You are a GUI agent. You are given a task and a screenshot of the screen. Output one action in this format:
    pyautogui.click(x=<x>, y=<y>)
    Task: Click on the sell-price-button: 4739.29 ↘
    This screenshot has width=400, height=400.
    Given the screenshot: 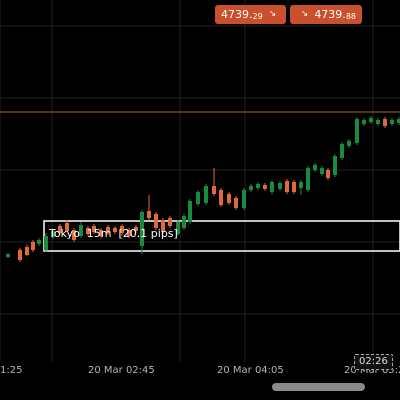 What is the action you would take?
    pyautogui.click(x=250, y=14)
    